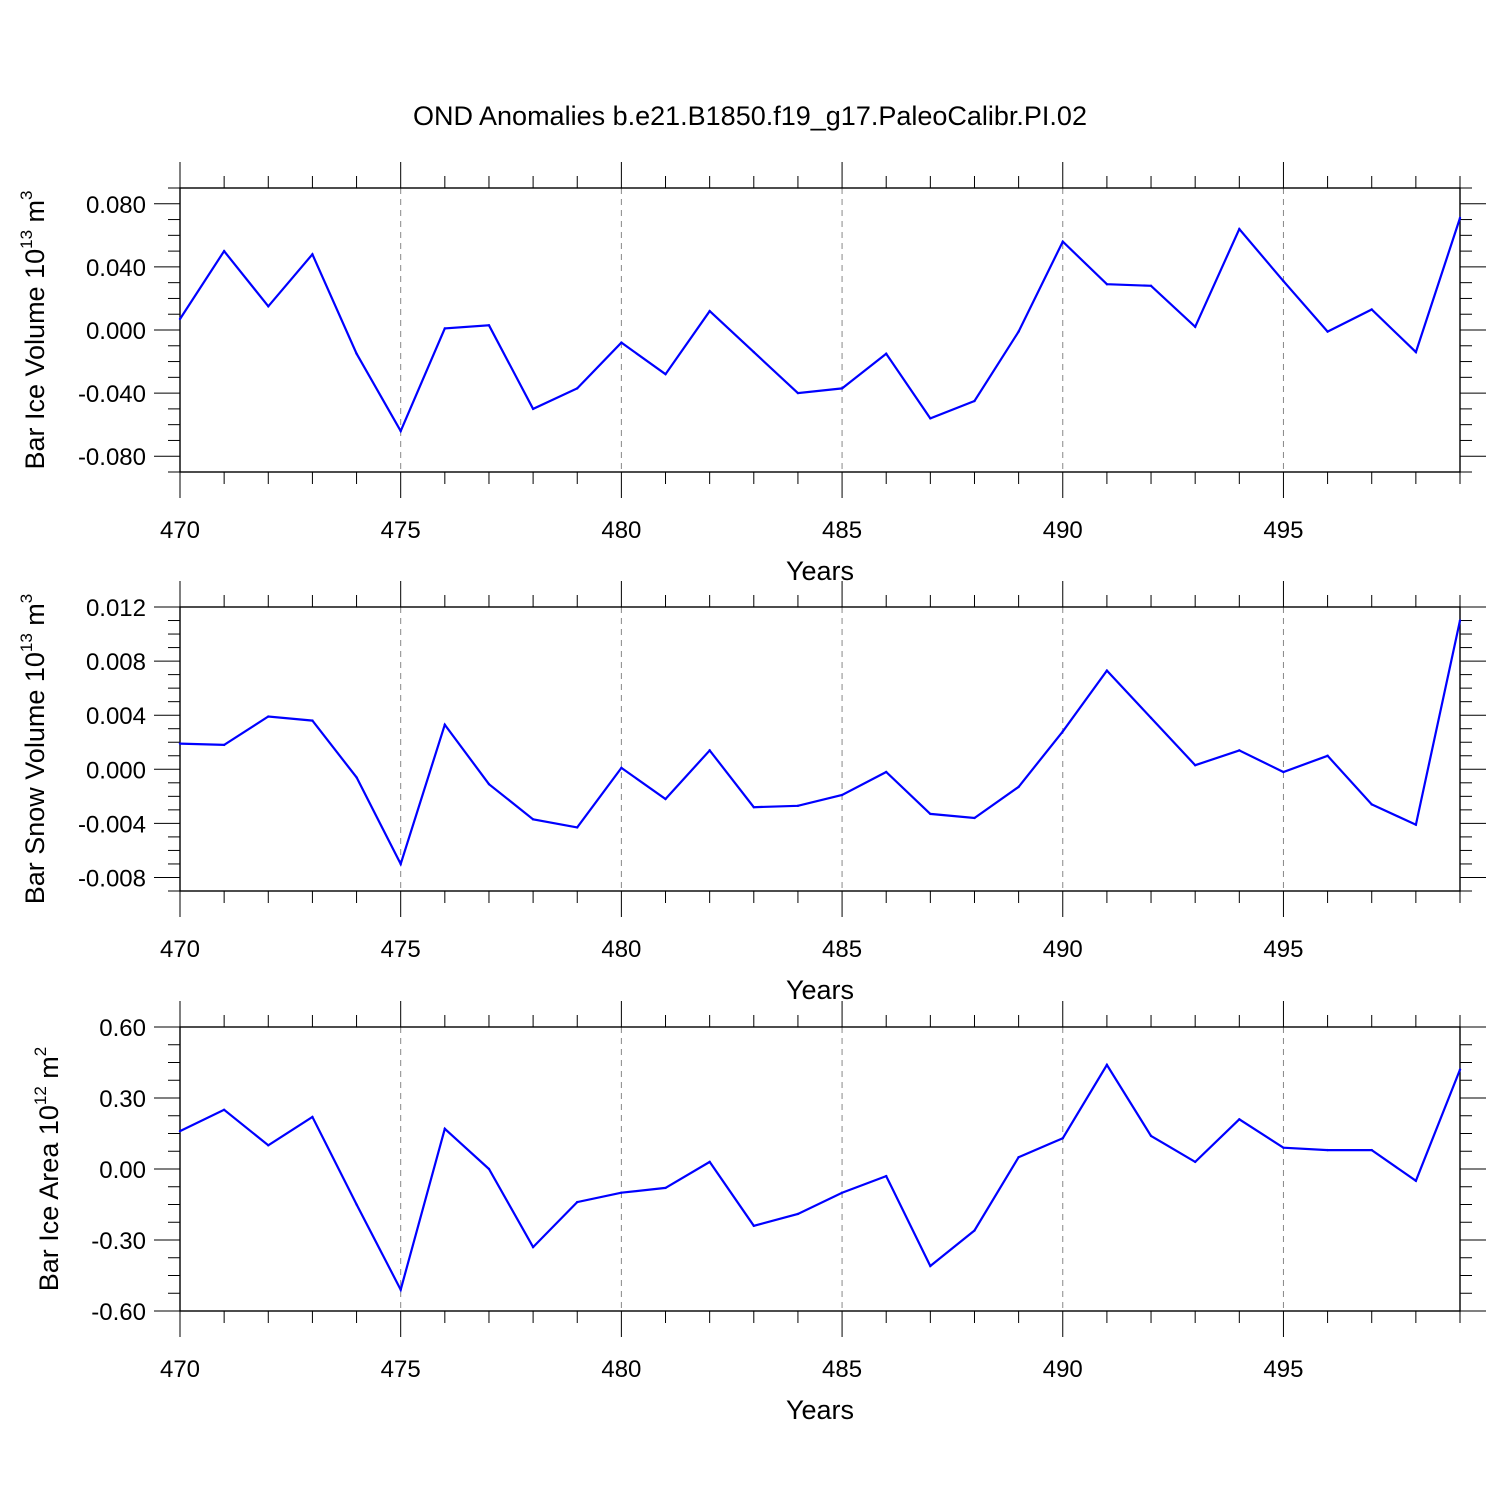  Describe the element at coordinates (112, 824) in the screenshot. I see `y-tick-label: -0.004` at that location.